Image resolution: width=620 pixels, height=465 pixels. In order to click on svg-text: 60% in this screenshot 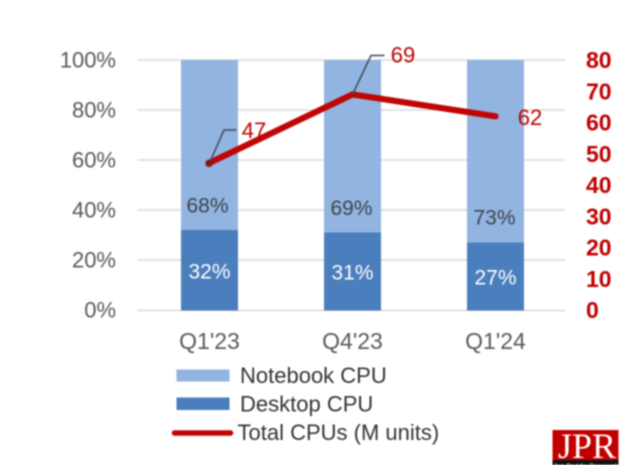, I will do `click(94, 160)`.